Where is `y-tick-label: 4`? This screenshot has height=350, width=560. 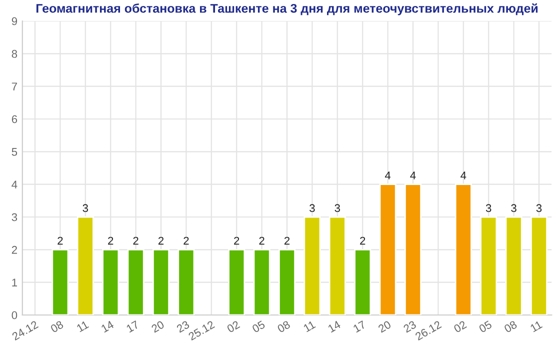 y-tick-label: 4 is located at coordinates (15, 184).